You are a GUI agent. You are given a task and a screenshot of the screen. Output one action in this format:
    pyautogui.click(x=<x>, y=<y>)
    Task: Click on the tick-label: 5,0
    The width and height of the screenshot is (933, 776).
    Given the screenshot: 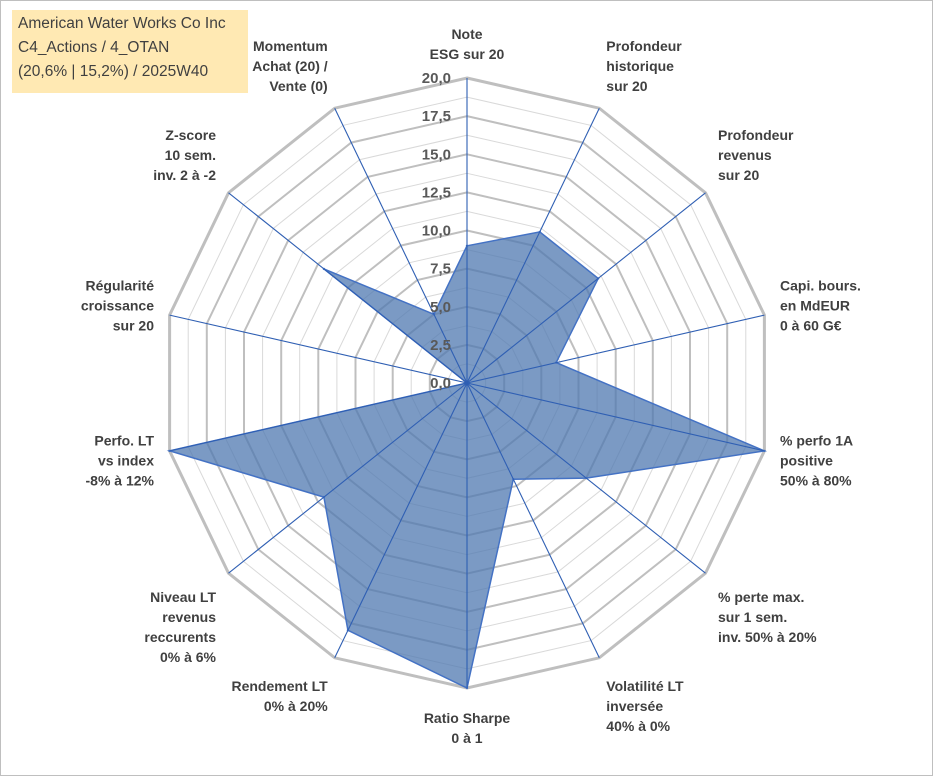 What is the action you would take?
    pyautogui.click(x=440, y=307)
    